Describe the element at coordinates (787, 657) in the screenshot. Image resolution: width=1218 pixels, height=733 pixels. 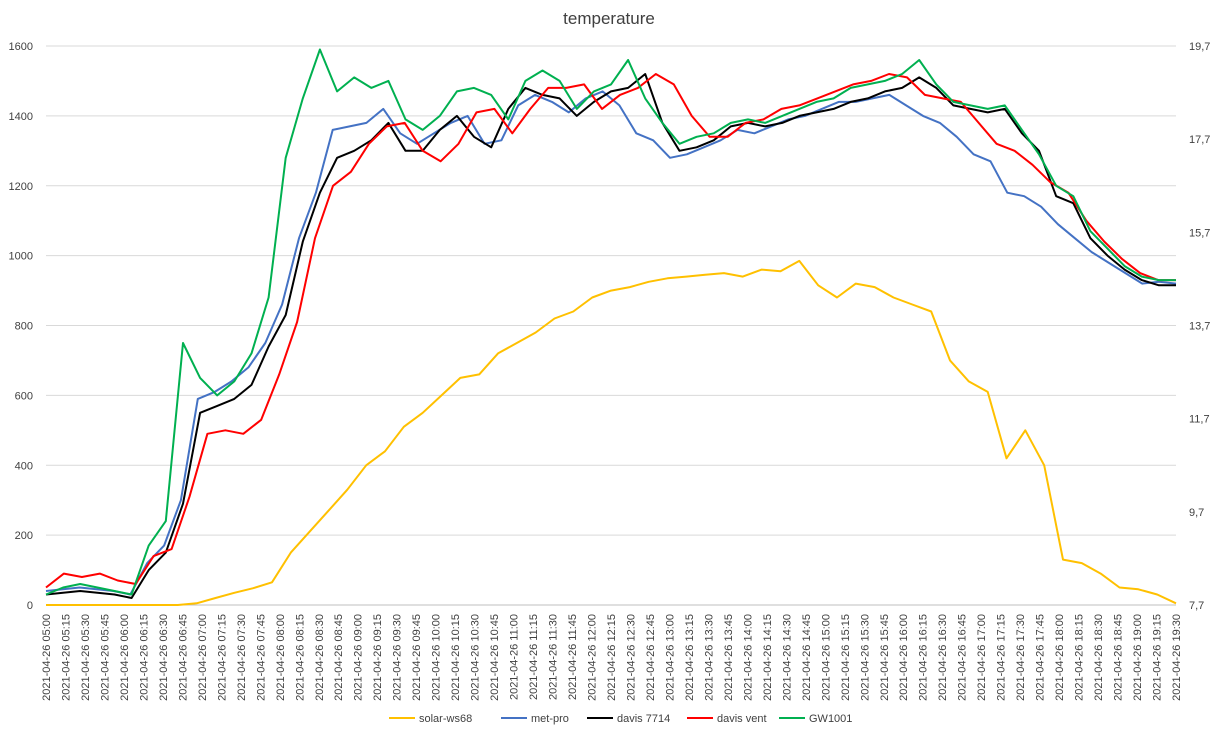
I see `x-tick-label: 2021-04-26 14:30` at that location.